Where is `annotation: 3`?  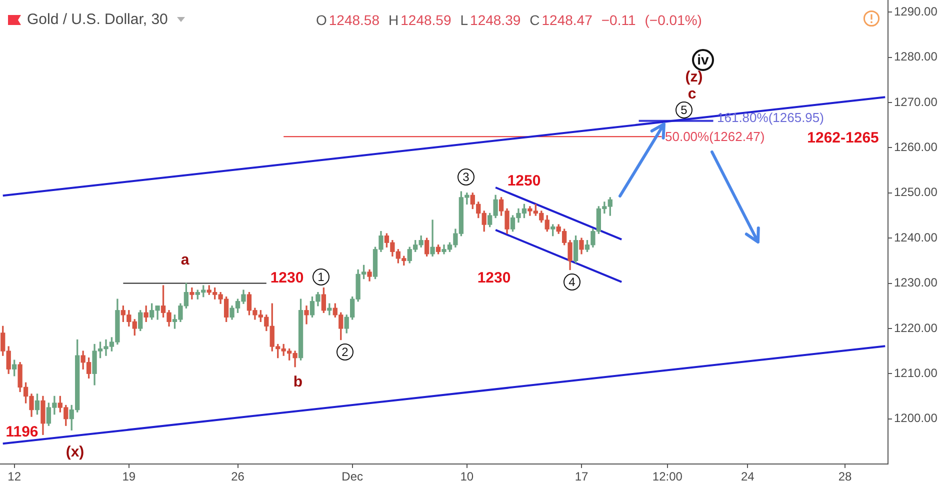 annotation: 3 is located at coordinates (466, 177).